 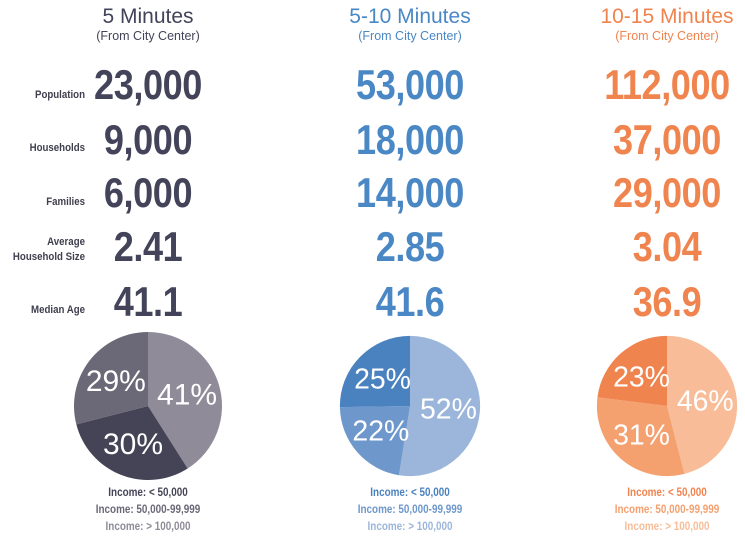 What do you see at coordinates (448, 410) in the screenshot?
I see `pie-slice-label: 52%` at bounding box center [448, 410].